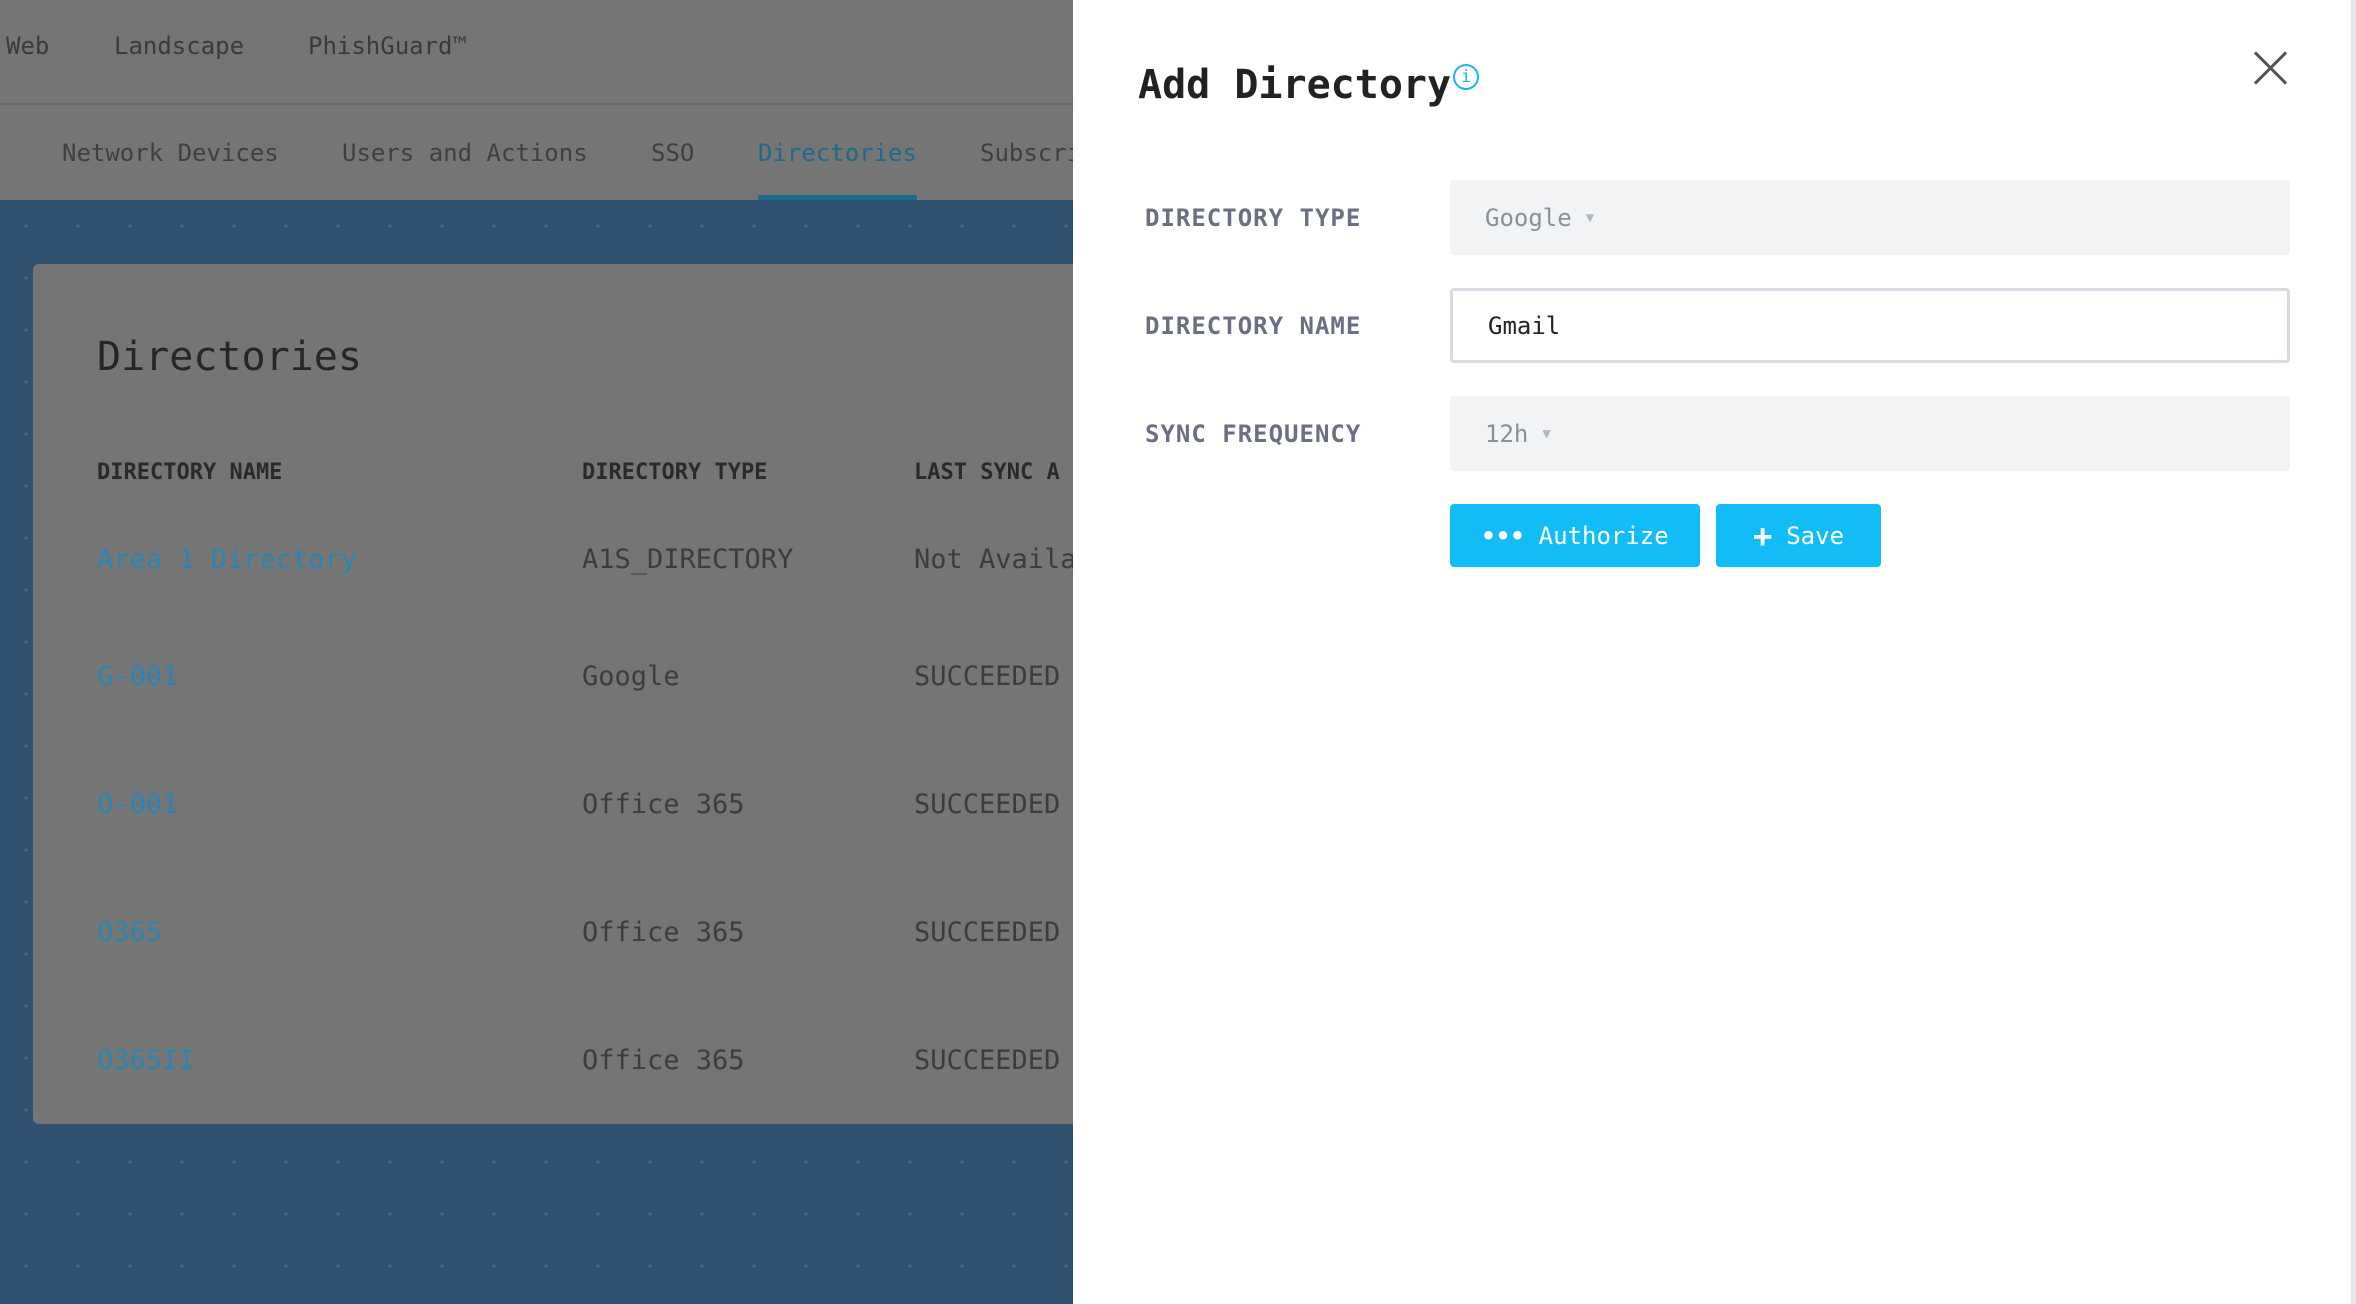 The image size is (2356, 1304). Describe the element at coordinates (688, 559) in the screenshot. I see `row-type: A1S_DIRECTORY` at that location.